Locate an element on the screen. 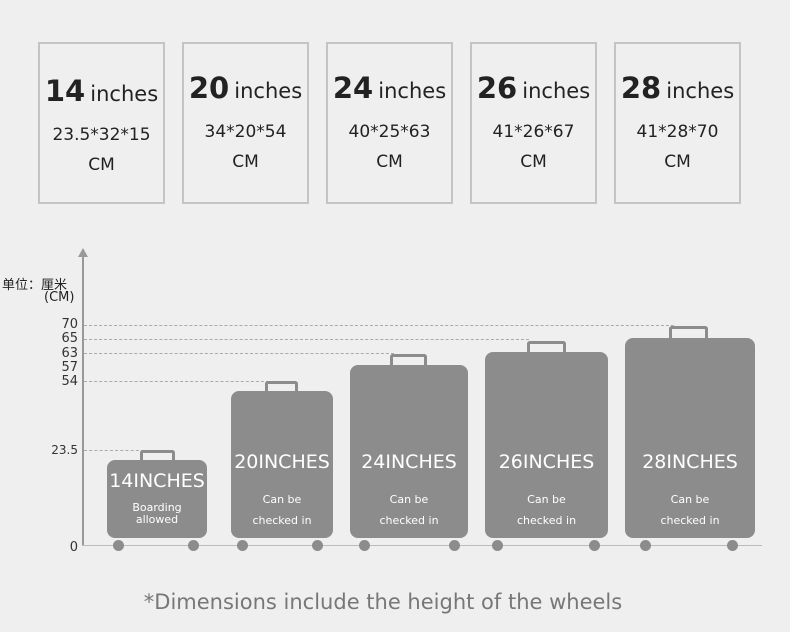 This screenshot has width=790, height=632. size-card-20: 20 inches 34*20*54 CM is located at coordinates (245, 123).